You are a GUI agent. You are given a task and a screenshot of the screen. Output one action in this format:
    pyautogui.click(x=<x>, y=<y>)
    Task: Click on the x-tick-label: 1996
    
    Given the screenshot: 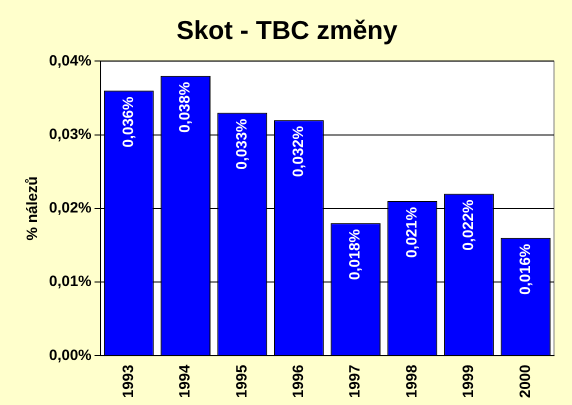 What is the action you would take?
    pyautogui.click(x=299, y=381)
    